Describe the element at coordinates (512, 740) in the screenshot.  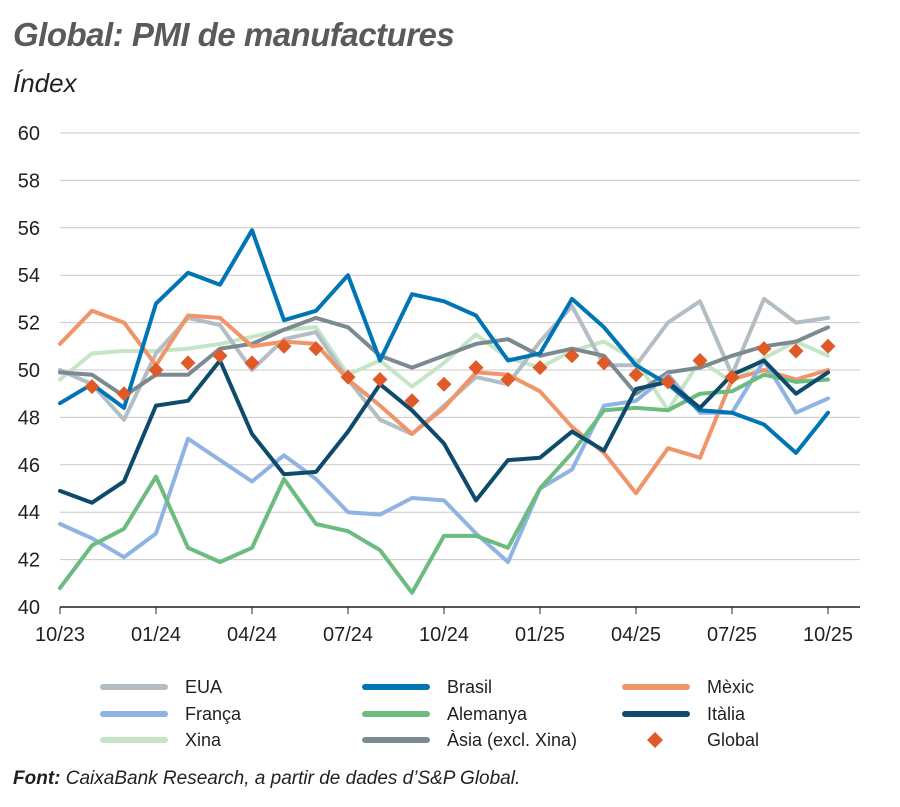
I see `legend-label-sia-excl-xina: Àsia (excl. Xina)` at that location.